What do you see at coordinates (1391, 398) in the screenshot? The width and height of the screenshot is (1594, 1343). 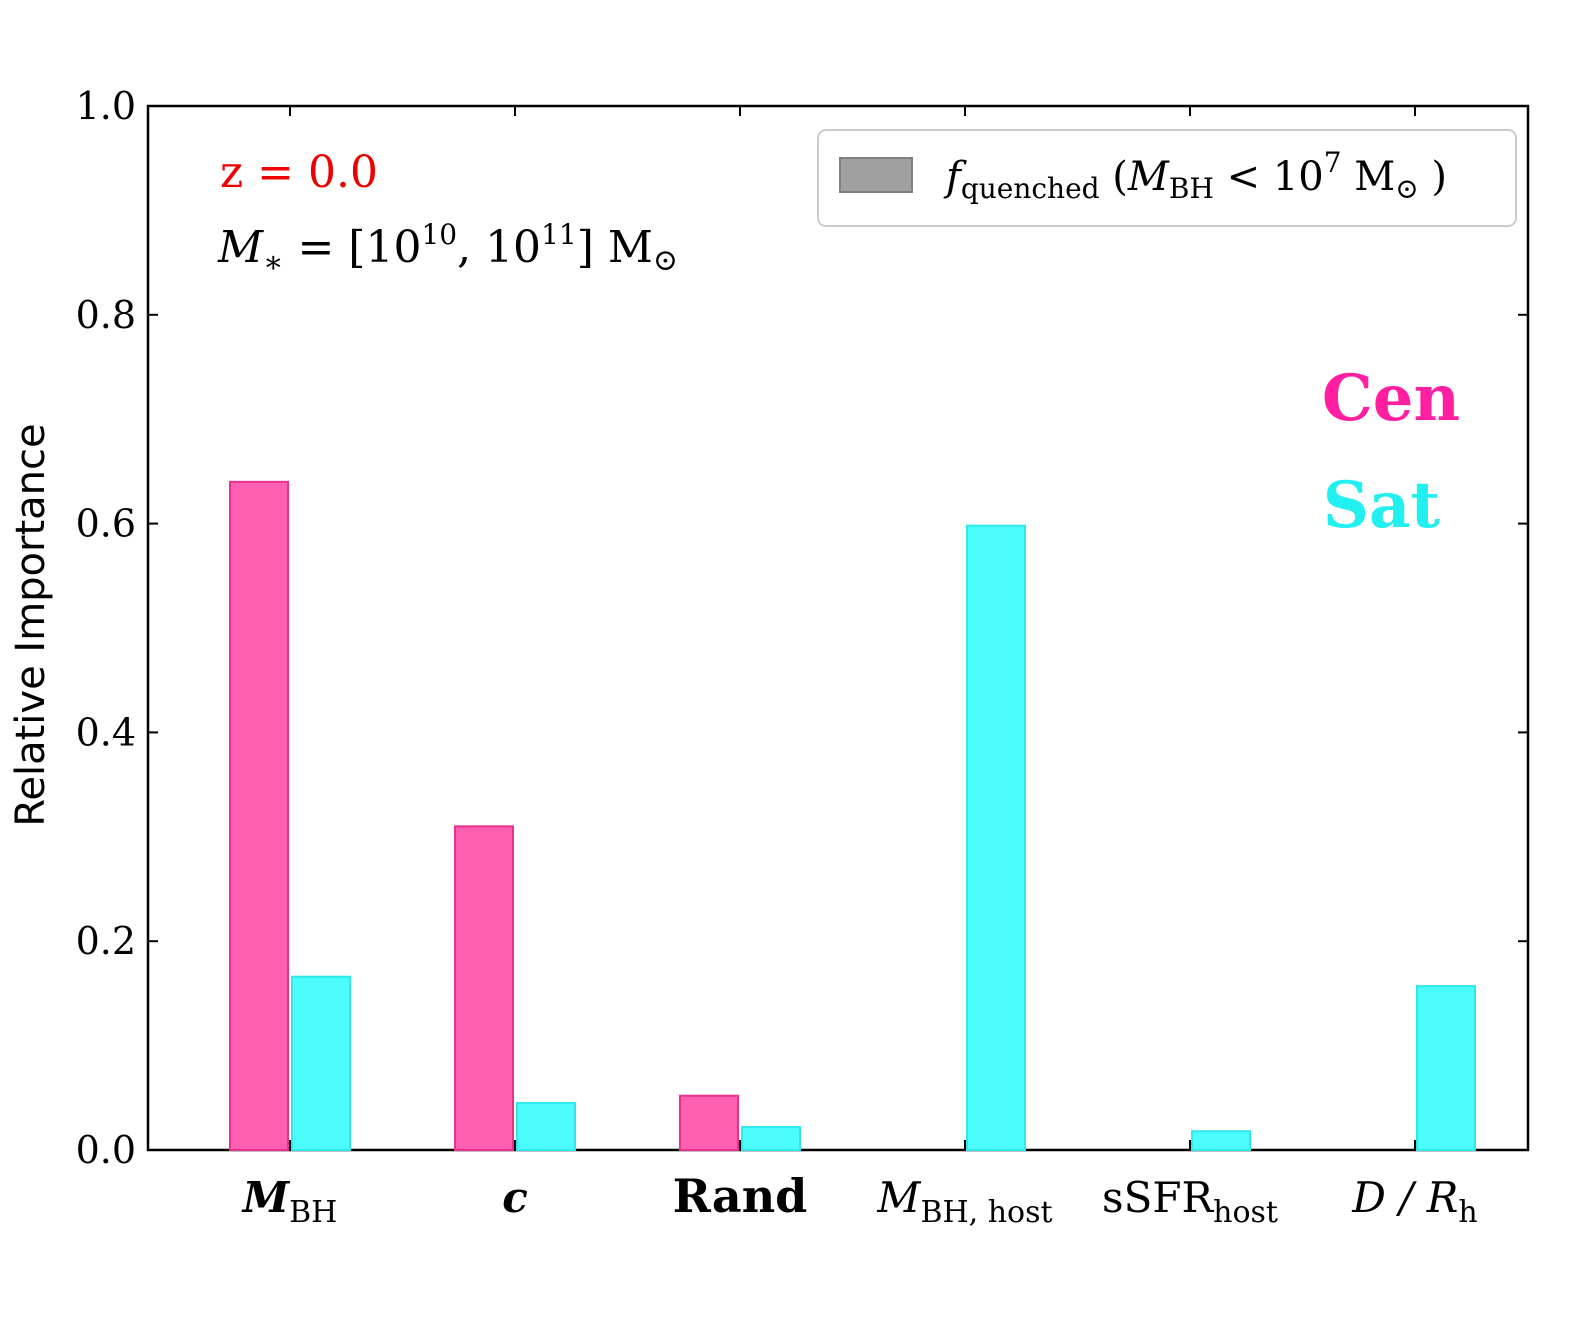 I see `cen-series-label: Cen` at bounding box center [1391, 398].